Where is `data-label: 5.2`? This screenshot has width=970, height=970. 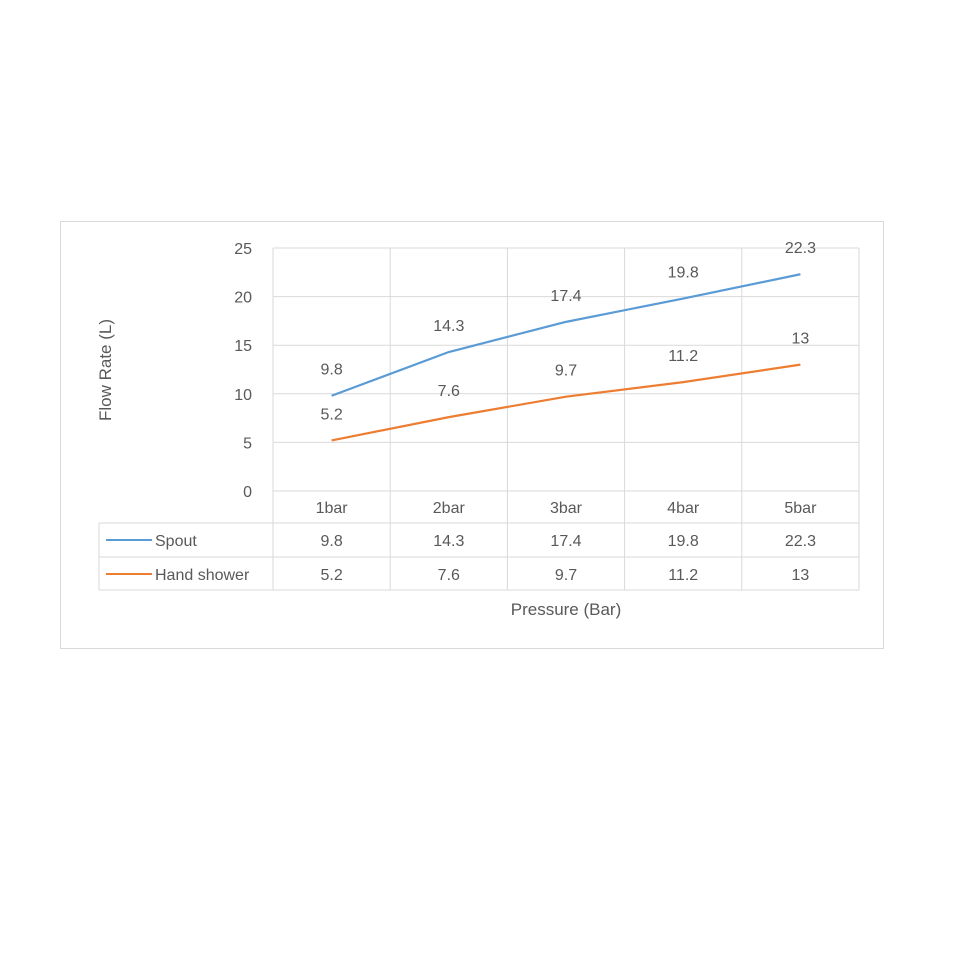
data-label: 5.2 is located at coordinates (331, 414).